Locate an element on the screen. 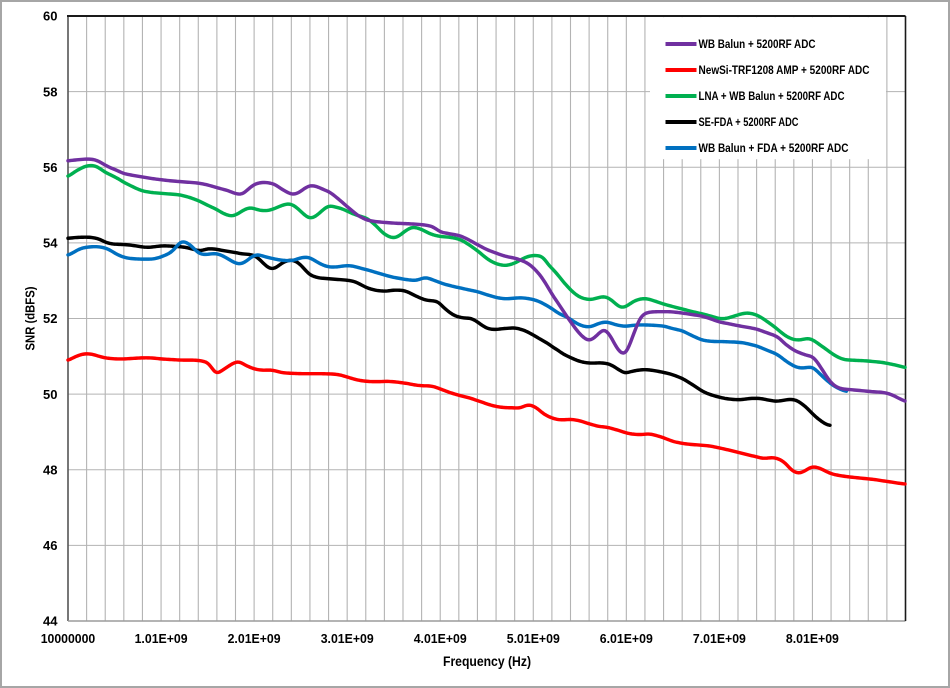 Image resolution: width=950 pixels, height=688 pixels. svg-text: 10000000 is located at coordinates (68, 638).